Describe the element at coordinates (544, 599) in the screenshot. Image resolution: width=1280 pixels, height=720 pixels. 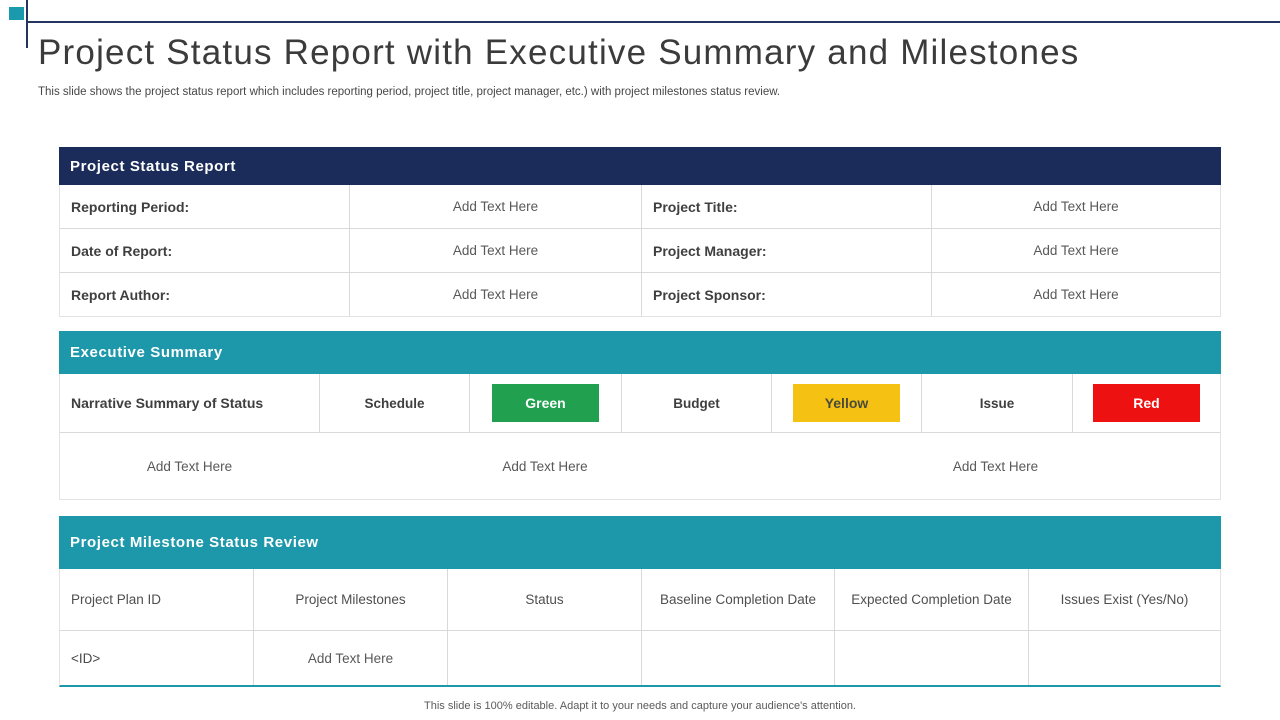
I see `column-status: Status` at that location.